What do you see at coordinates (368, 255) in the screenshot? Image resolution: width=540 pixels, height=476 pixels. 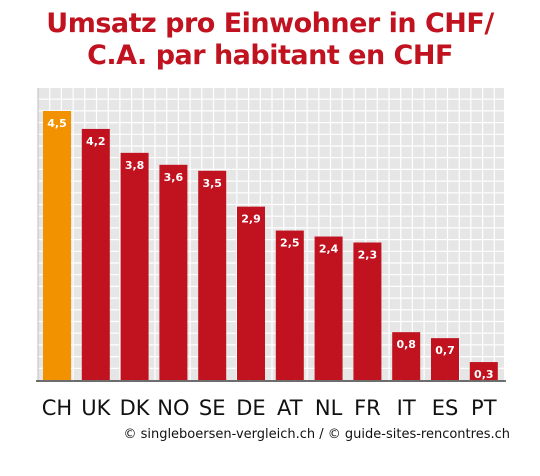 I see `value-label-fr: 2,3` at bounding box center [368, 255].